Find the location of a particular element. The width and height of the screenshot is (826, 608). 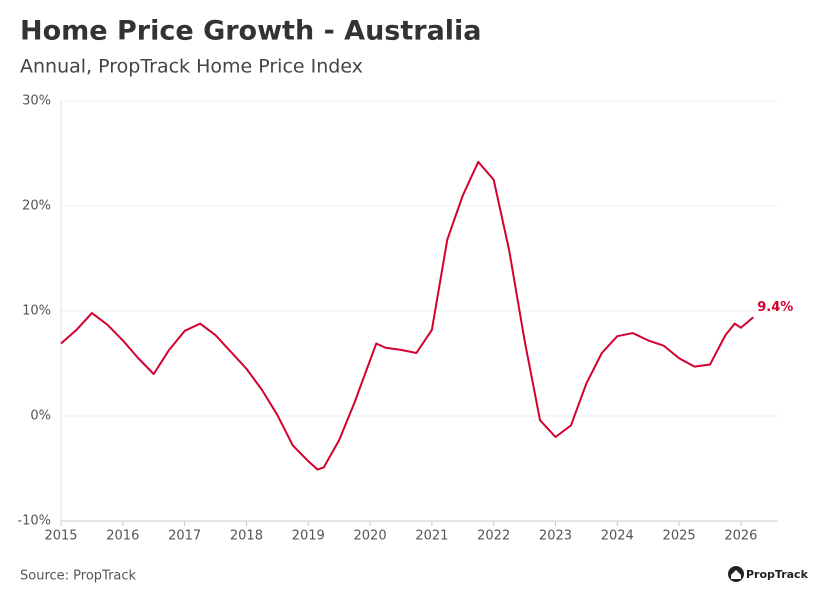

x-tick-label: 2025 is located at coordinates (679, 536).